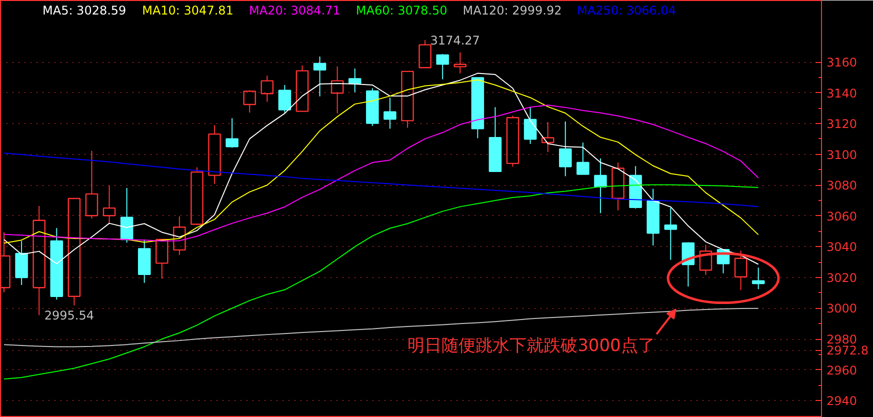  What do you see at coordinates (842, 155) in the screenshot?
I see `y-tick-label: 3100` at bounding box center [842, 155].